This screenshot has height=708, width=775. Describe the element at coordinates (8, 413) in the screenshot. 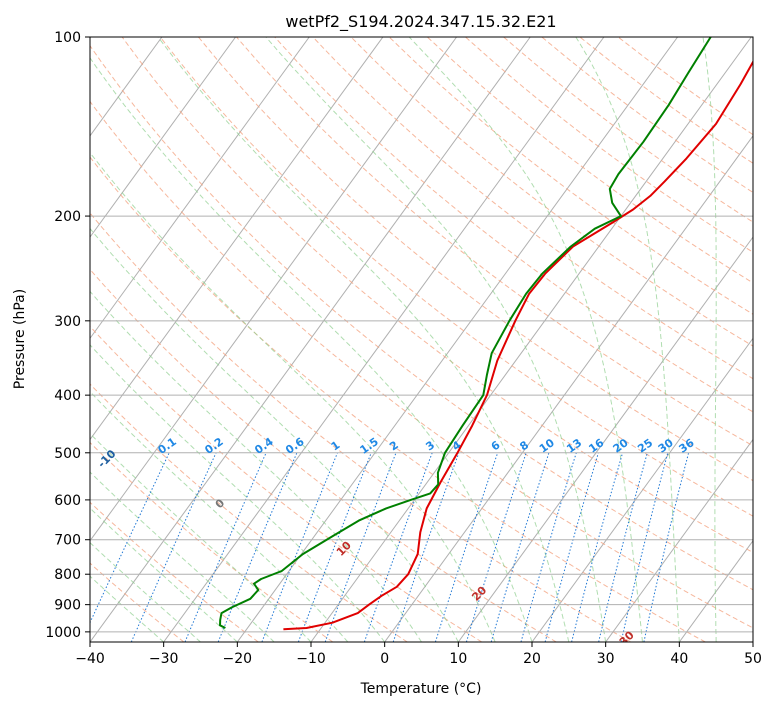

I see `dry-adiabat-label: -20` at that location.